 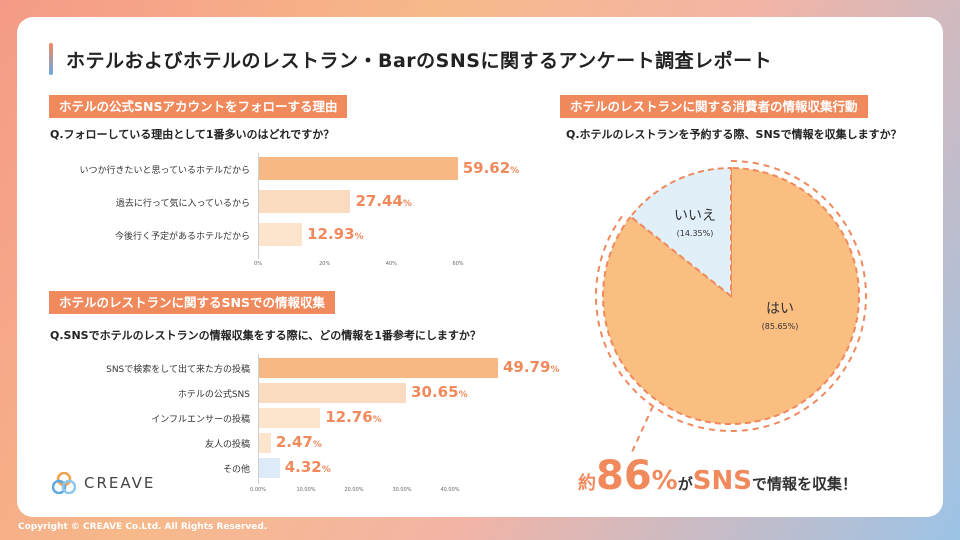 I want to click on pie-label-no: いいえ (14.35%), so click(x=695, y=221).